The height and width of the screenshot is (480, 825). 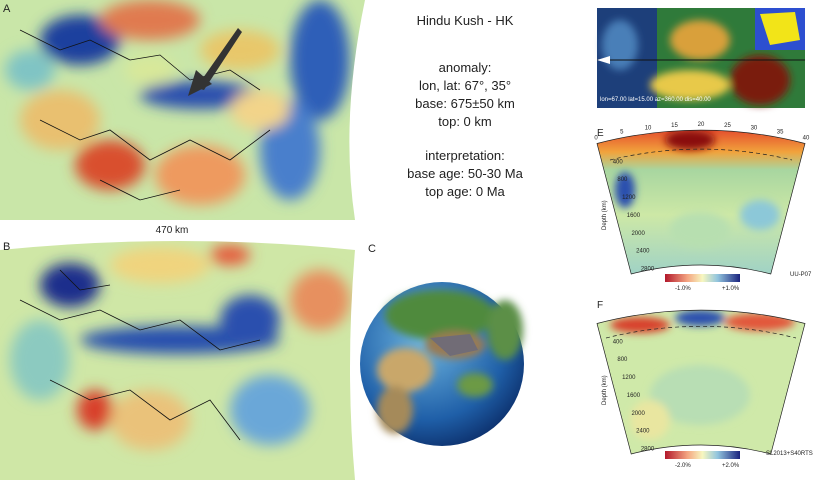 What do you see at coordinates (465, 191) in the screenshot?
I see `info-line: top age: 0 Ma` at bounding box center [465, 191].